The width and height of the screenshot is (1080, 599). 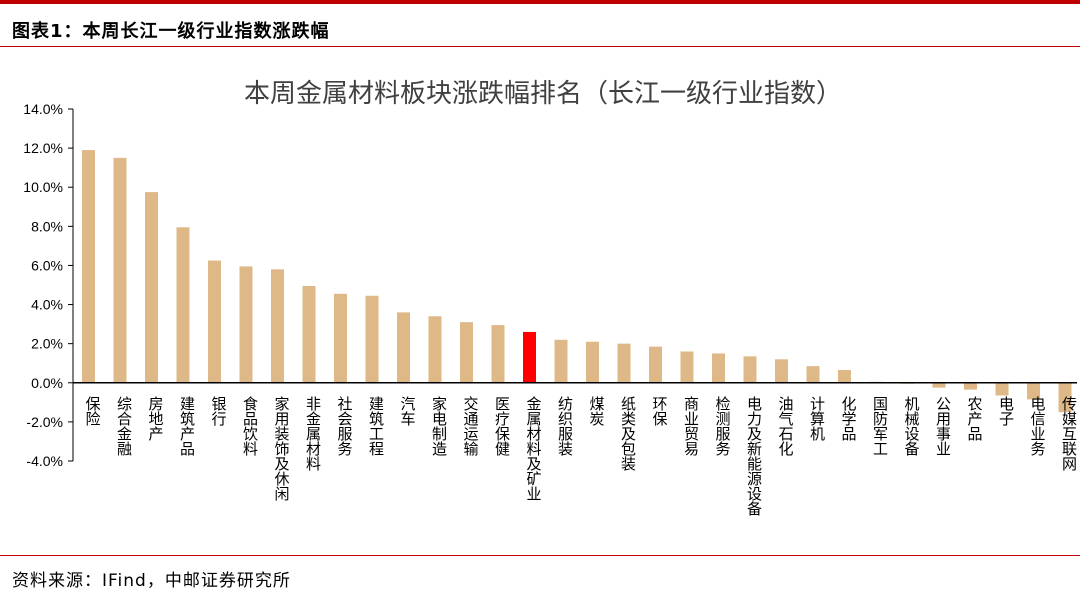 What do you see at coordinates (151, 581) in the screenshot?
I see `source-note: 资料来源：IFind，中邮证券研究所` at bounding box center [151, 581].